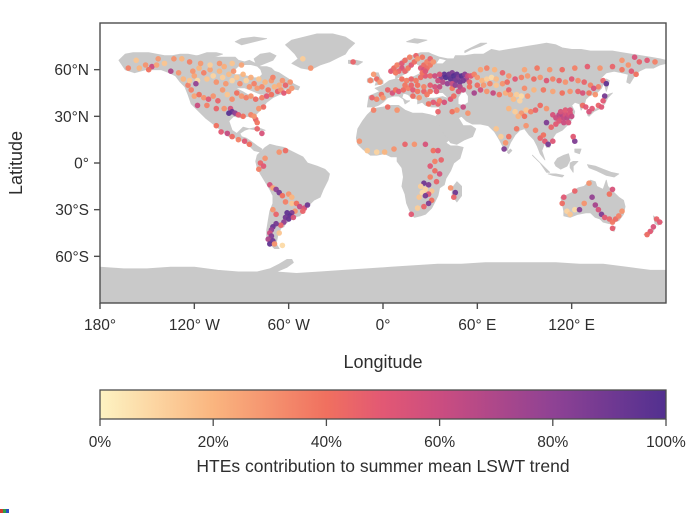 Image resolution: width=688 pixels, height=513 pixels. What do you see at coordinates (16, 163) in the screenshot?
I see `y-axis-title: Latitude` at bounding box center [16, 163].